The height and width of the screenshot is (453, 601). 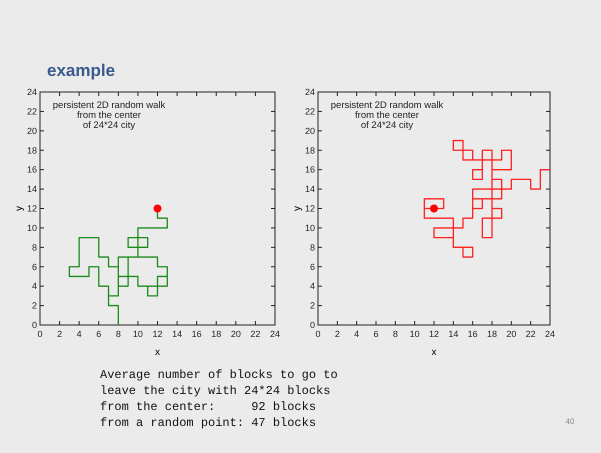 What do you see at coordinates (219, 399) in the screenshot?
I see `text: Average number of blocks to go to leave the city with 24*24 blocks from the center: 92 blocks from a random point: 47 blocks` at bounding box center [219, 399].